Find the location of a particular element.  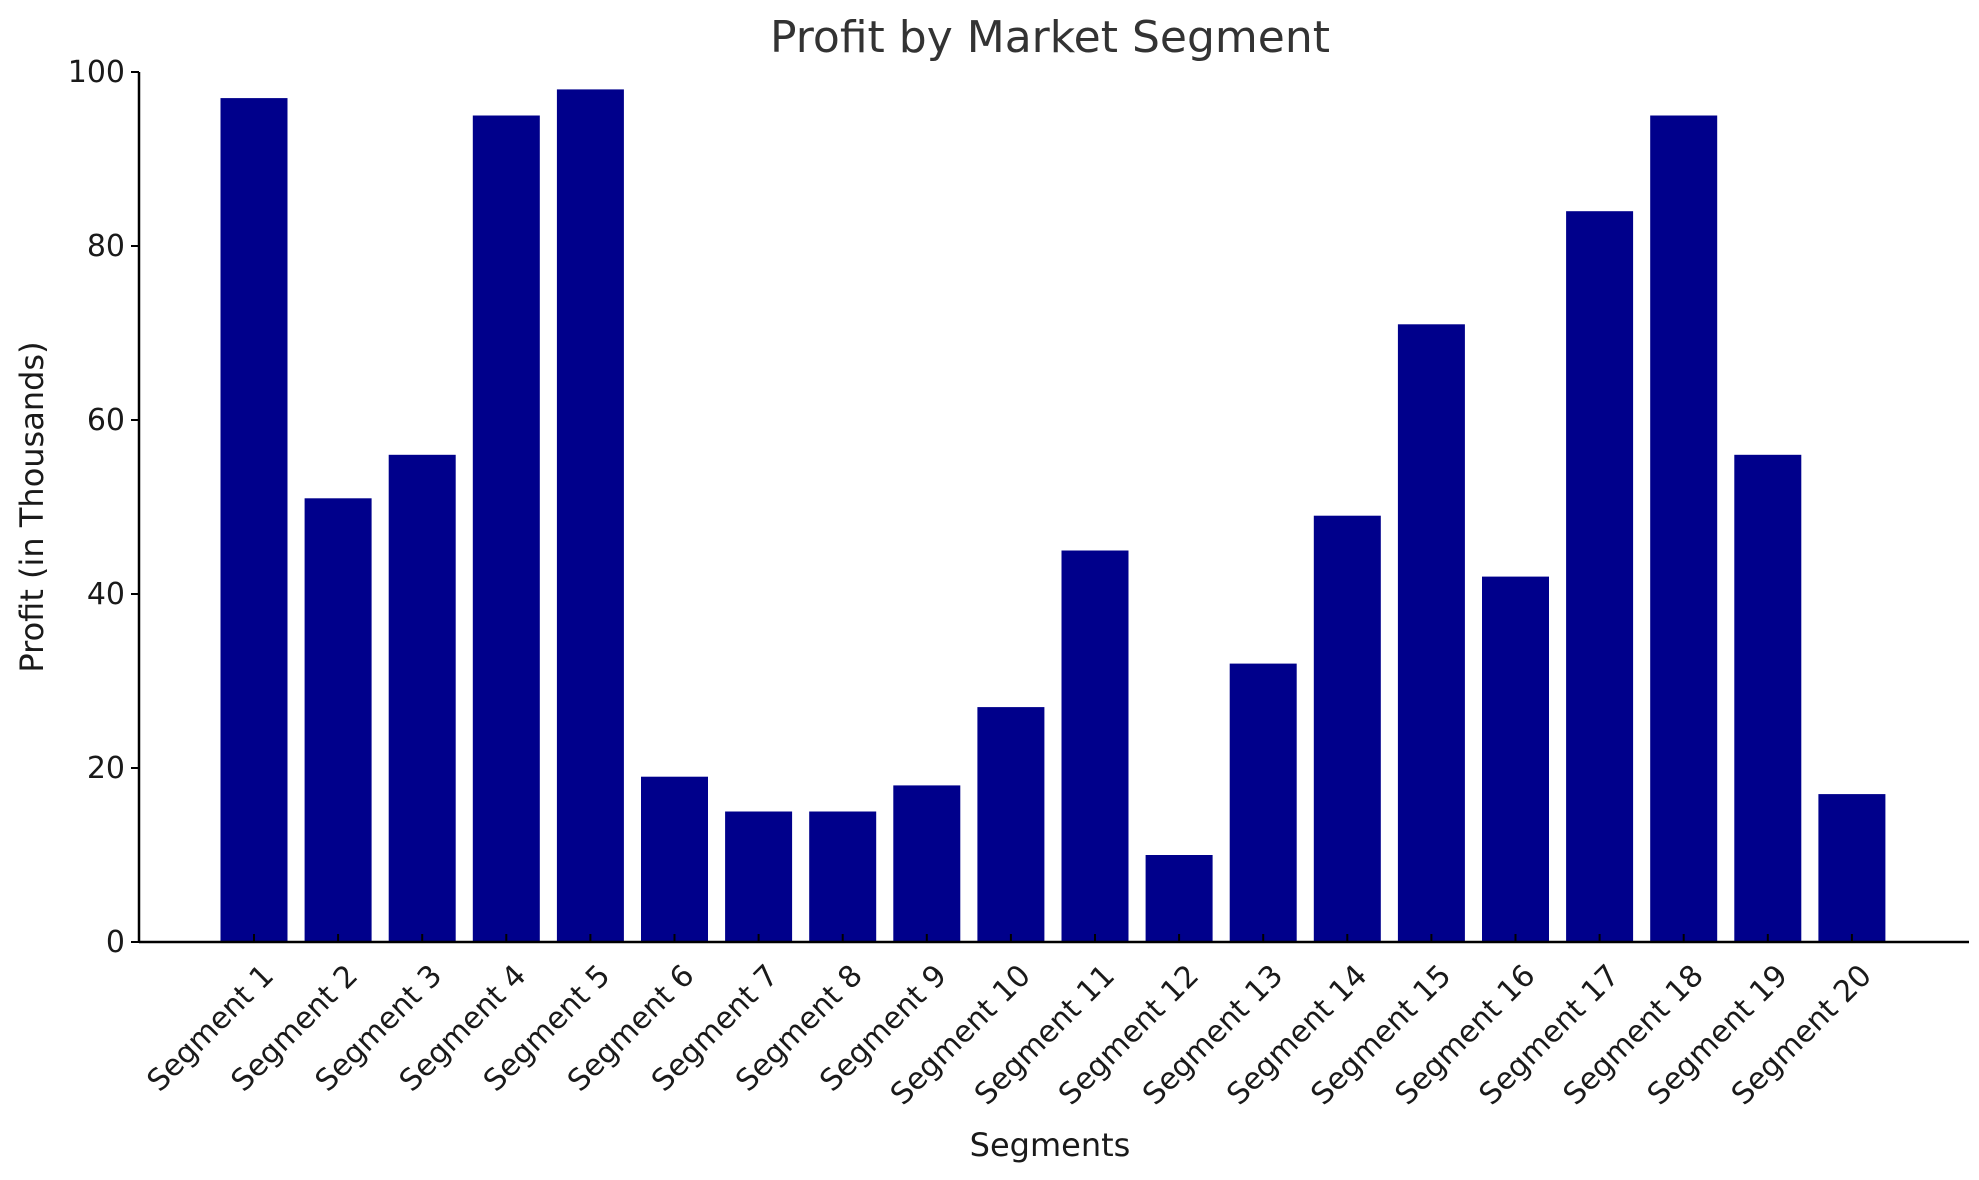

y-axis-label: Profit (in Thousands) is located at coordinates (32, 506).